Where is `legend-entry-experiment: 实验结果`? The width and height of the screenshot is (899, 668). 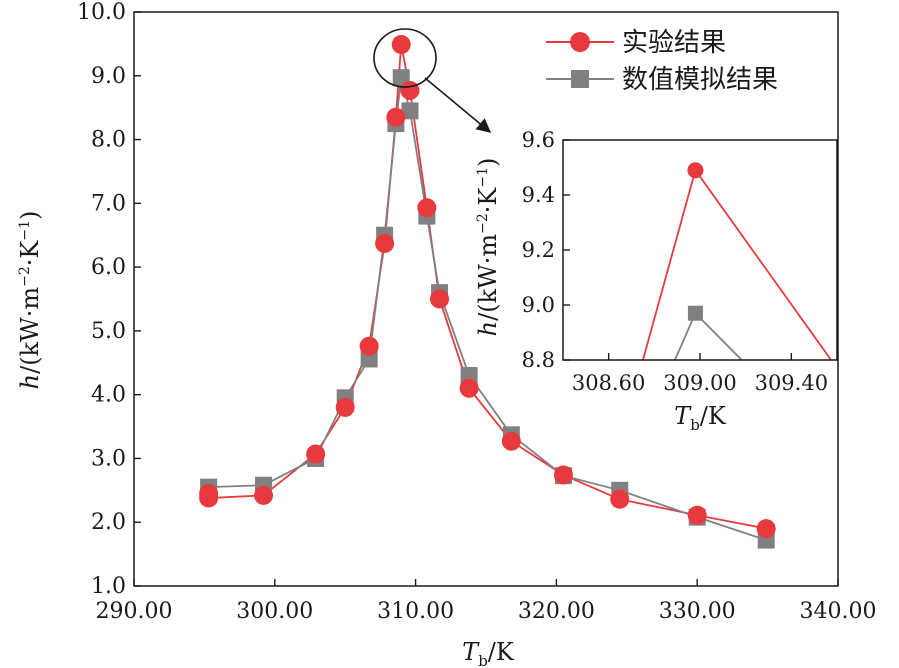 legend-entry-experiment: 实验结果 is located at coordinates (636, 43).